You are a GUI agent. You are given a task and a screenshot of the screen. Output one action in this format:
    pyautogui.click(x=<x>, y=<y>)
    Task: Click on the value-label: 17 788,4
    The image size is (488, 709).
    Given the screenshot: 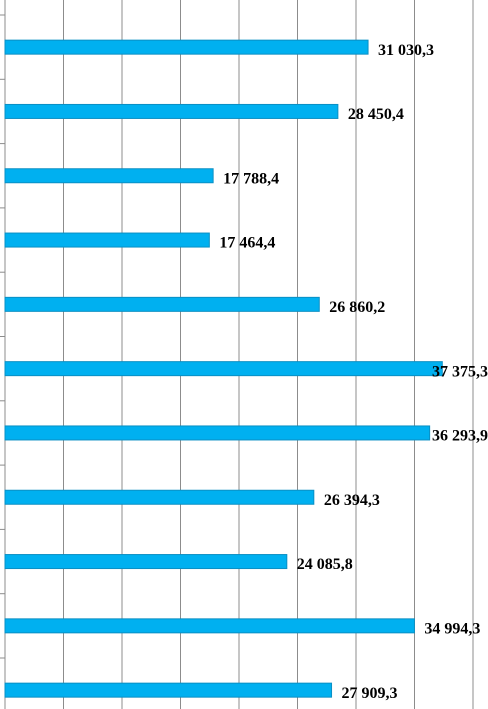 What is the action you would take?
    pyautogui.click(x=251, y=178)
    